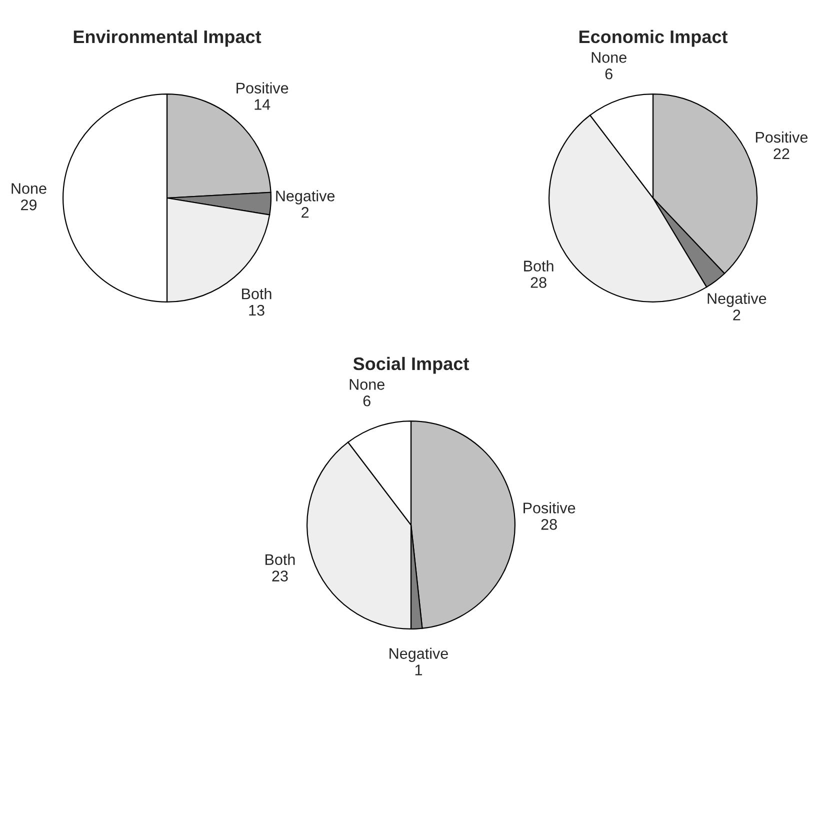 Image resolution: width=823 pixels, height=823 pixels. What do you see at coordinates (280, 576) in the screenshot?
I see `data-label: 23` at bounding box center [280, 576].